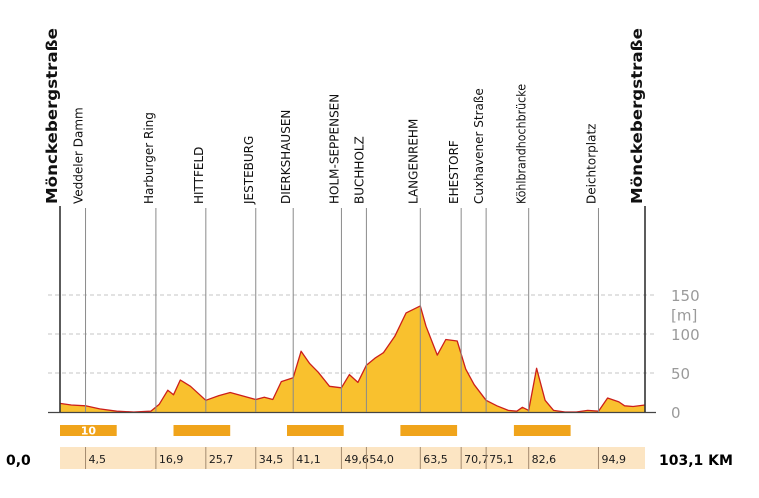 This screenshot has height=498, width=759. What do you see at coordinates (685, 335) in the screenshot?
I see `y-tick-label-100: 100` at bounding box center [685, 335].